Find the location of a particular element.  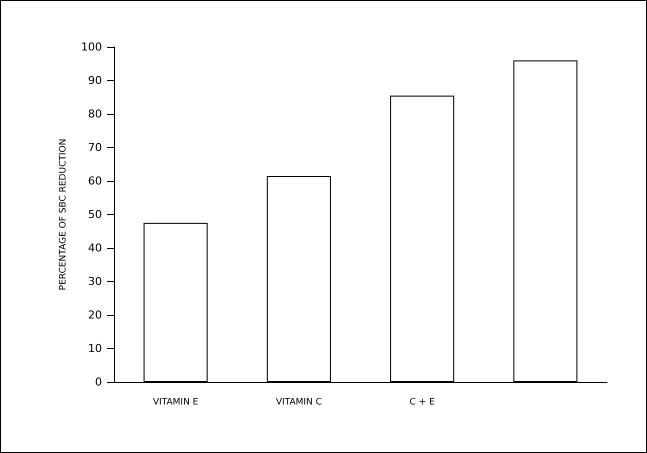

y-tick-label: 80 is located at coordinates (95, 114).